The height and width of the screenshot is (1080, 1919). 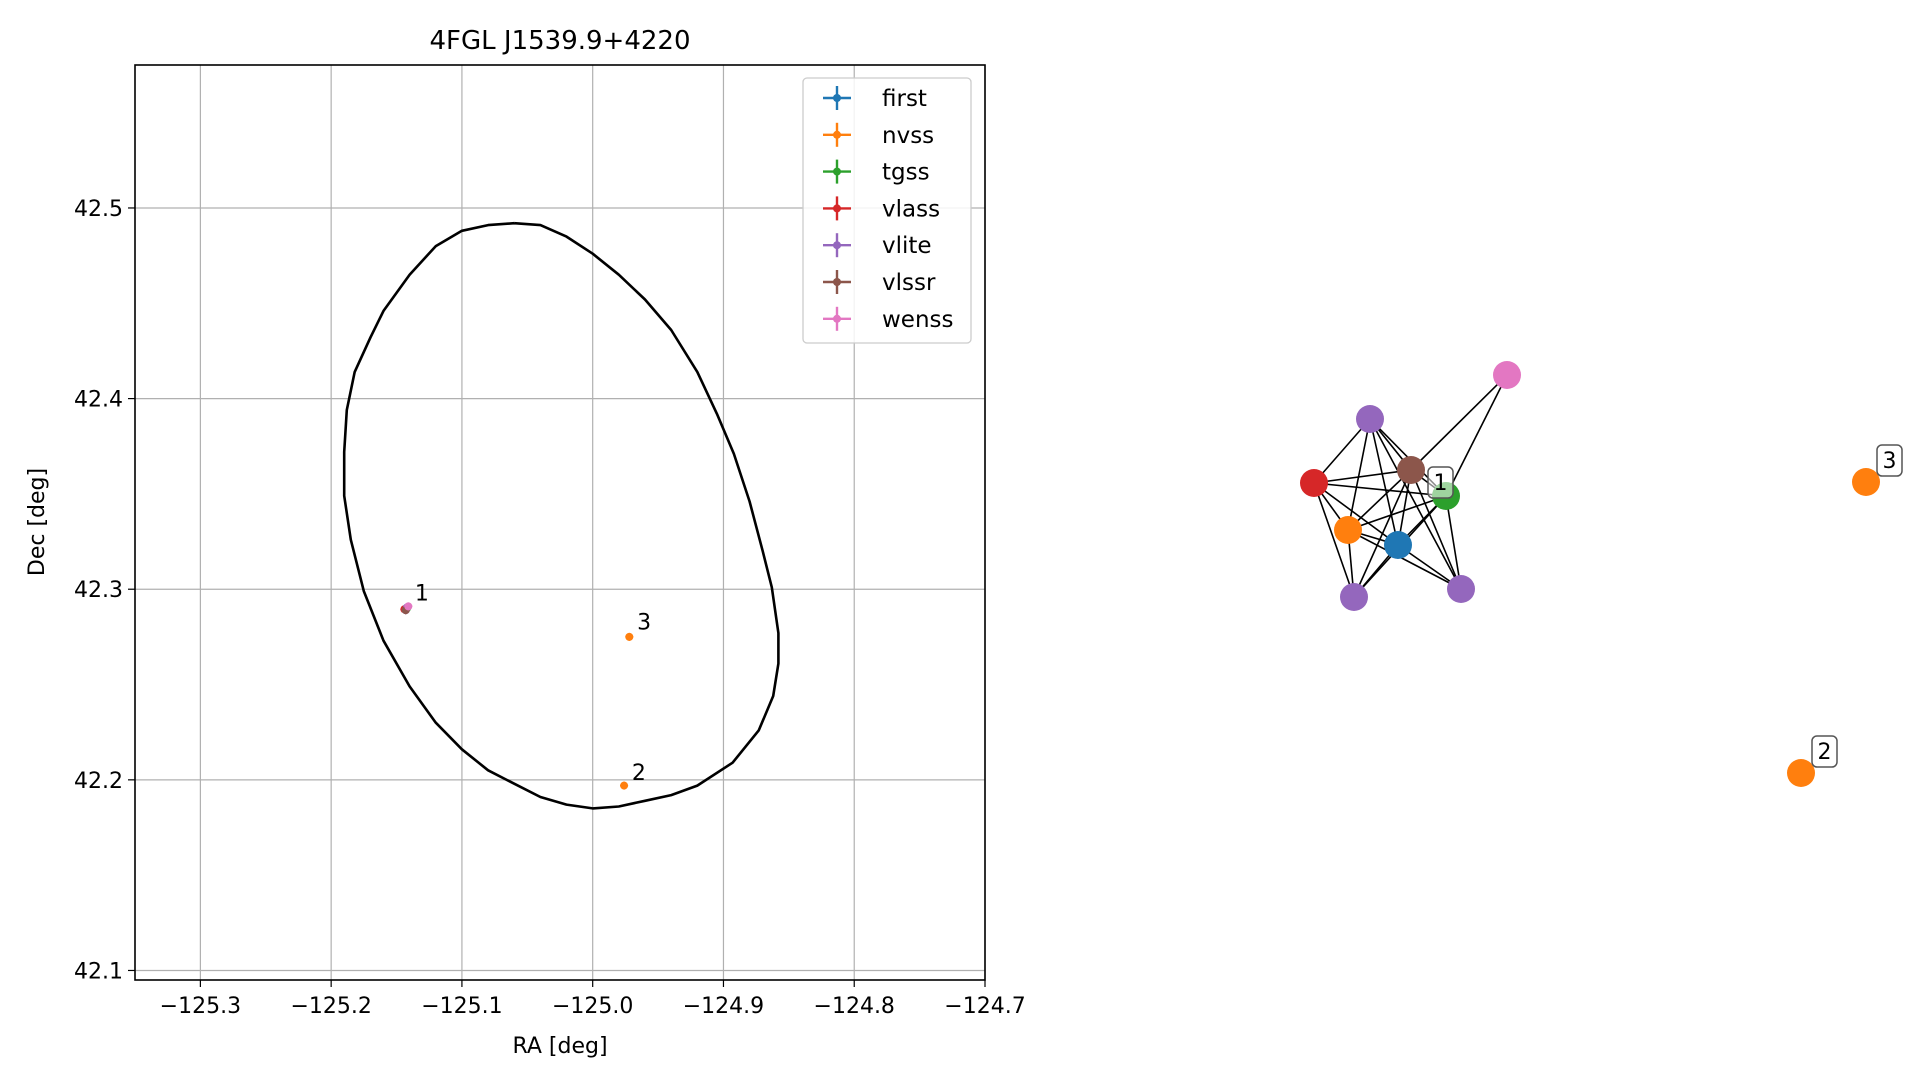 What do you see at coordinates (517, 696) in the screenshot?
I see `data-points` at bounding box center [517, 696].